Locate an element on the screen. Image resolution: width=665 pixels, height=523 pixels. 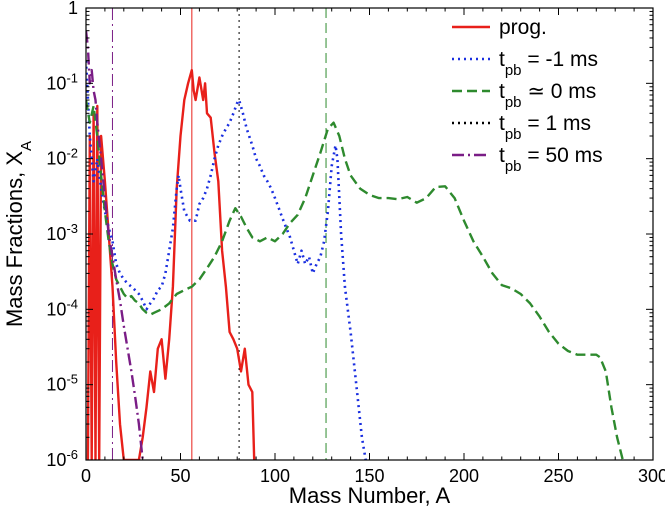
y-tick-label: 1 is located at coordinates (73, 9).